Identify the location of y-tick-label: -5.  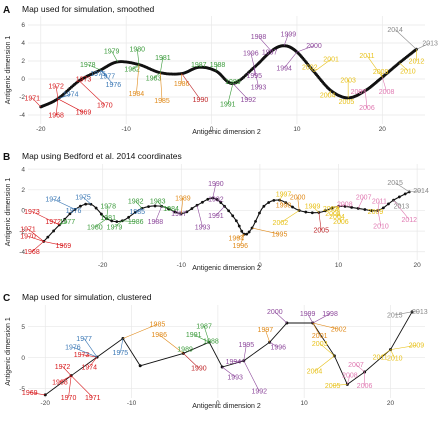
(22, 389).